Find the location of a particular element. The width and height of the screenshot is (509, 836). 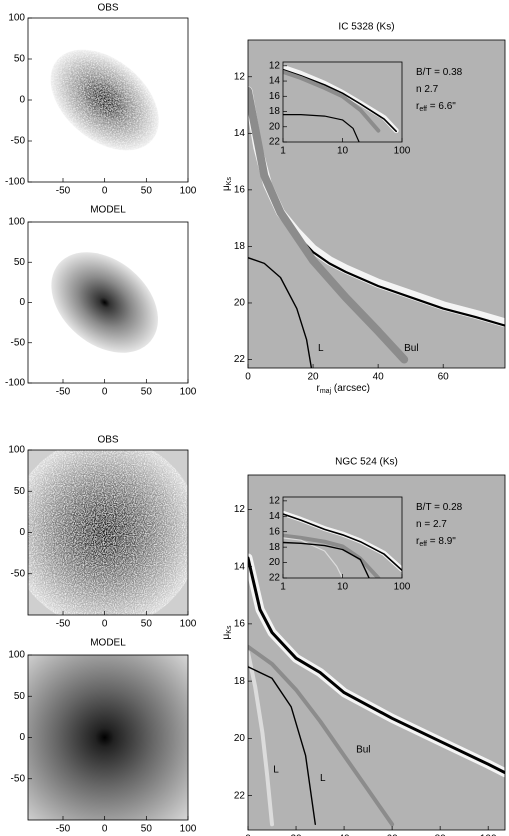

y-tick-label: 12 is located at coordinates (275, 500).